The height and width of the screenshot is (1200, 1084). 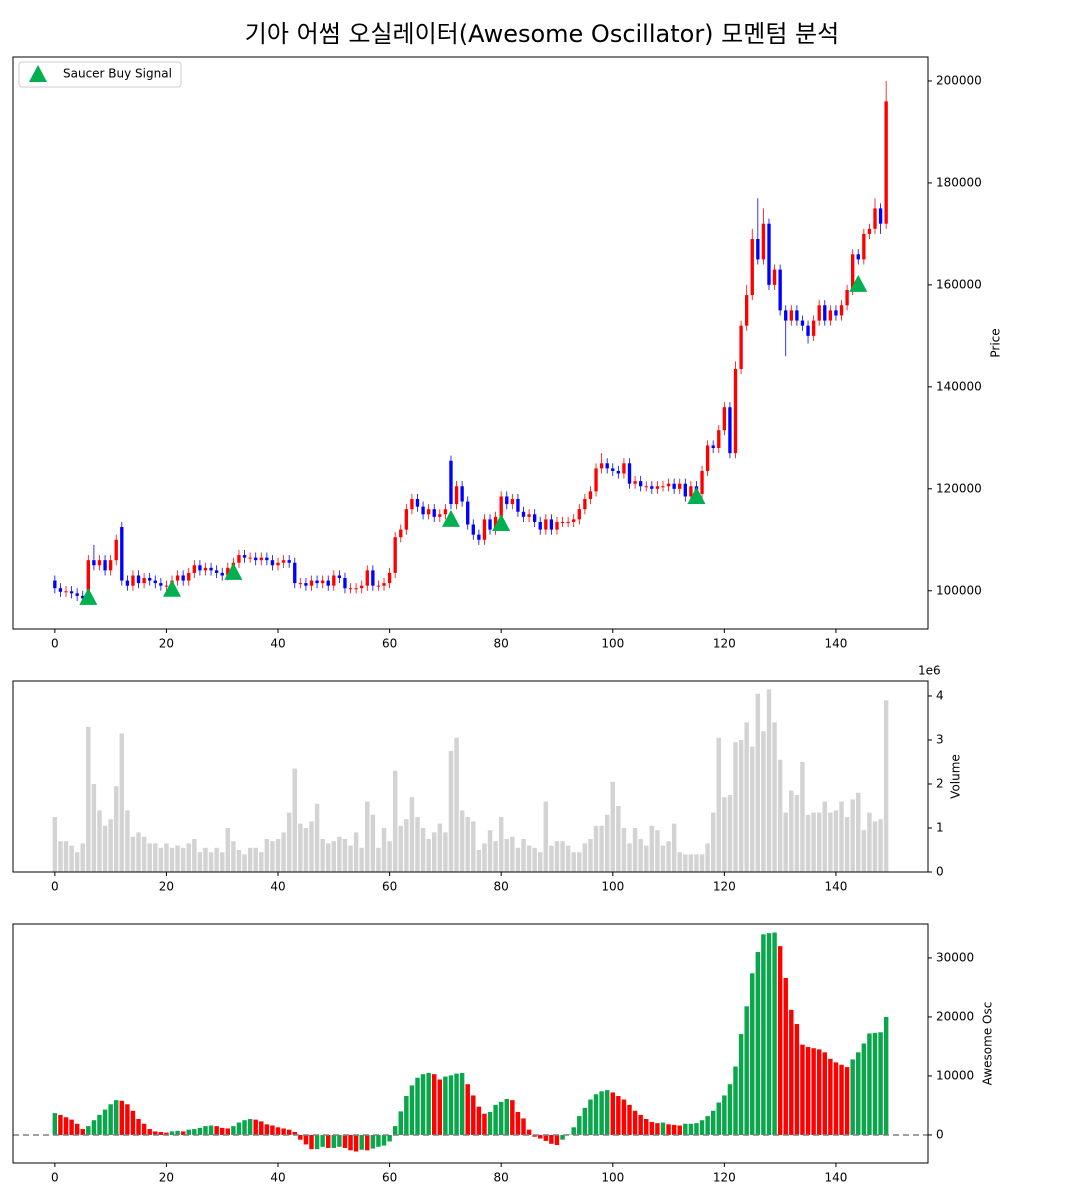 What do you see at coordinates (940, 739) in the screenshot?
I see `y-tick-label: 3` at bounding box center [940, 739].